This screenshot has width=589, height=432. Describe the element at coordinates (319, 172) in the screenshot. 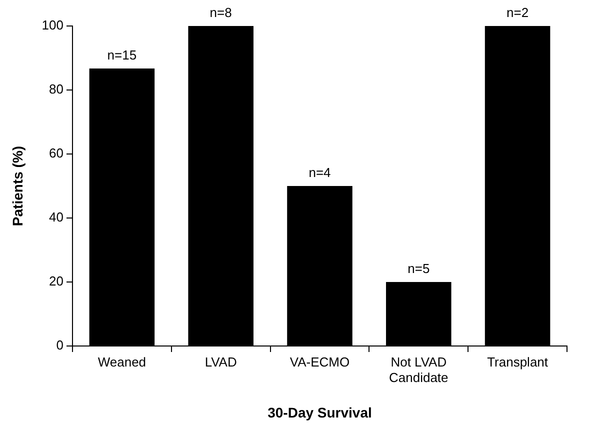

I see `annotation: n=4` at that location.